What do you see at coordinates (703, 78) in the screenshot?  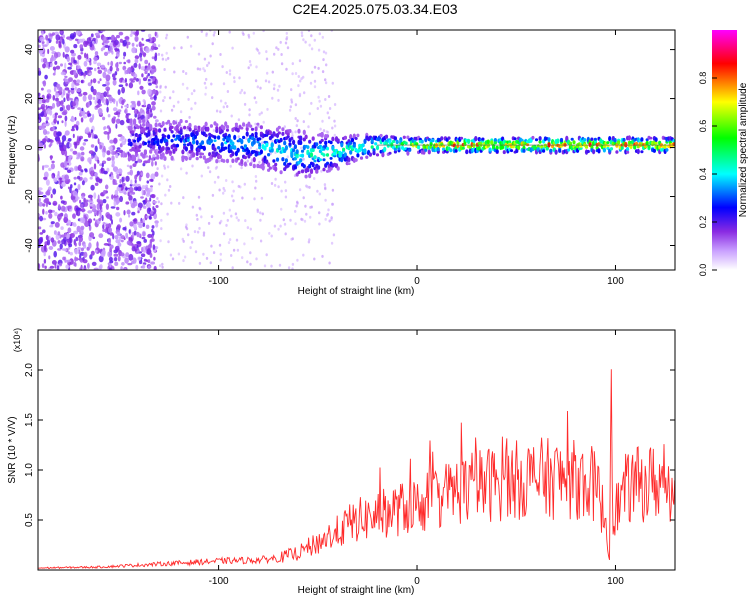 I see `colorbar-tick-label: 0.8` at bounding box center [703, 78].